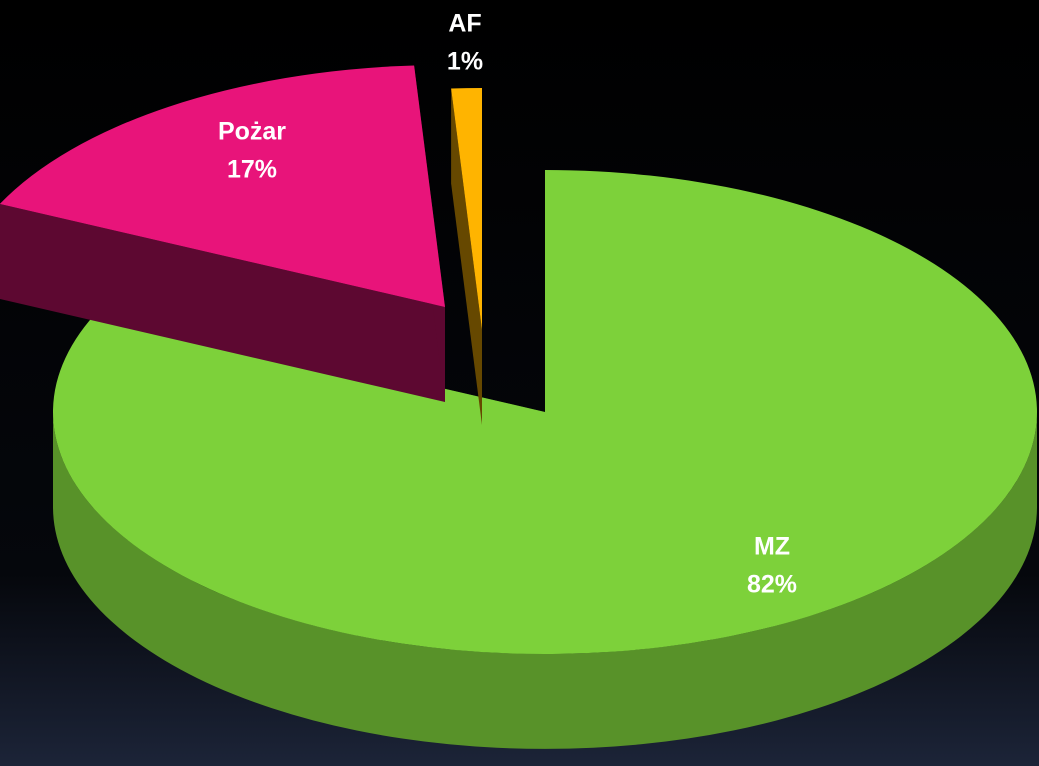 The height and width of the screenshot is (766, 1039). What do you see at coordinates (772, 547) in the screenshot?
I see `slice-label: MZ` at bounding box center [772, 547].